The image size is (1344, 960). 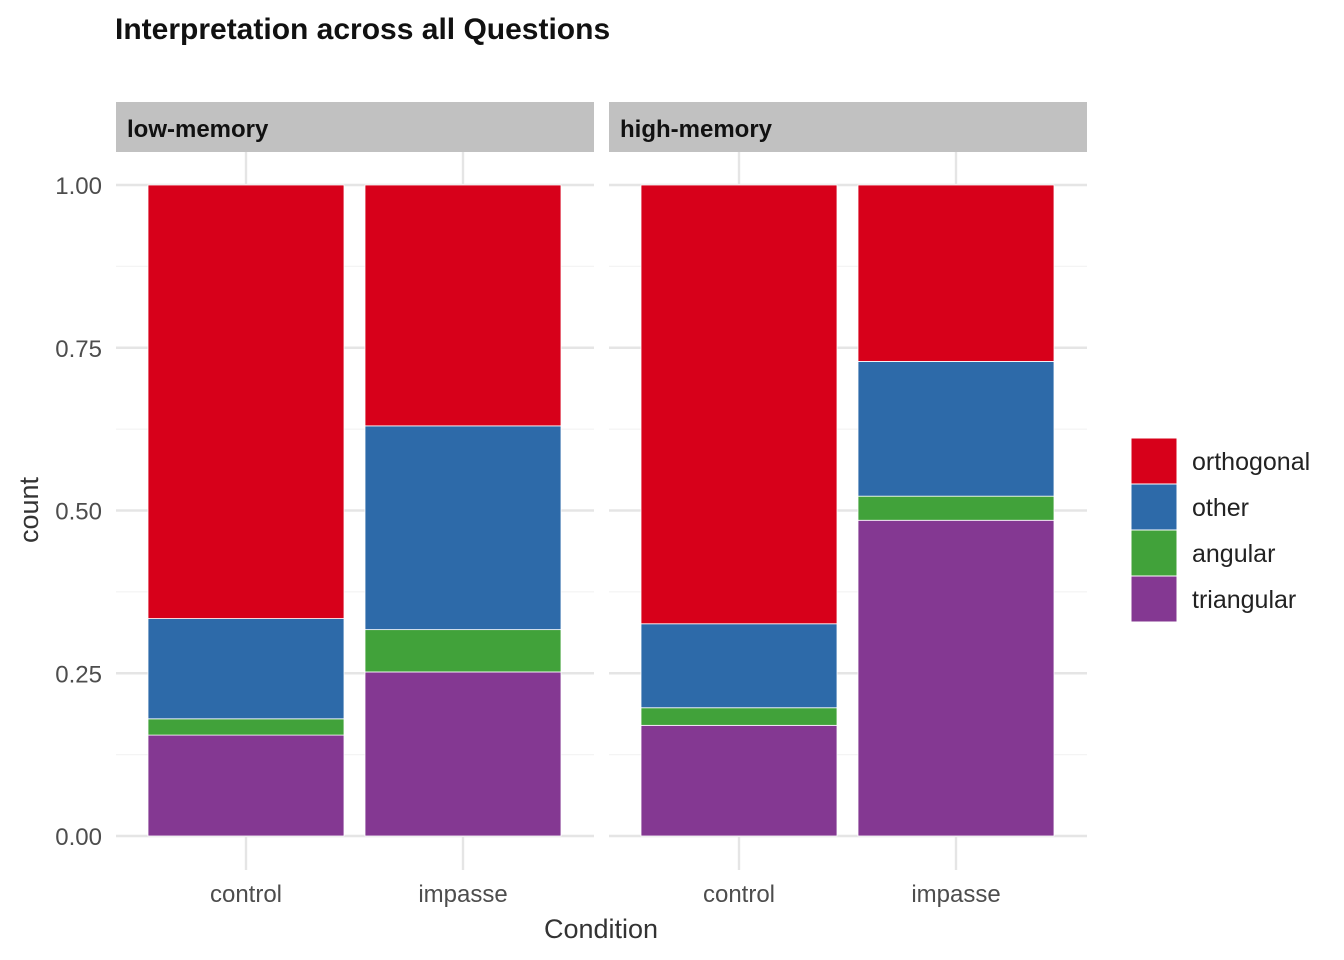 I want to click on y-tick-label: 1.00, so click(x=78, y=186).